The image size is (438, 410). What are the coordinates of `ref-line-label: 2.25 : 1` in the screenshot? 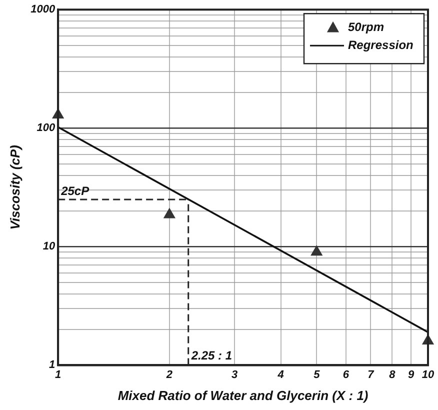 It's located at (211, 355).